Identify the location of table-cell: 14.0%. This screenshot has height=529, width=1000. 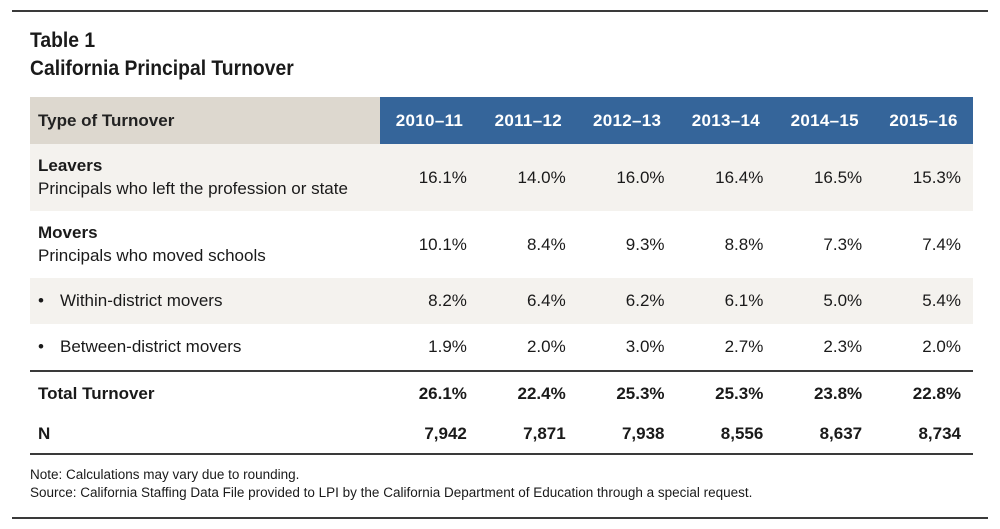
(528, 177).